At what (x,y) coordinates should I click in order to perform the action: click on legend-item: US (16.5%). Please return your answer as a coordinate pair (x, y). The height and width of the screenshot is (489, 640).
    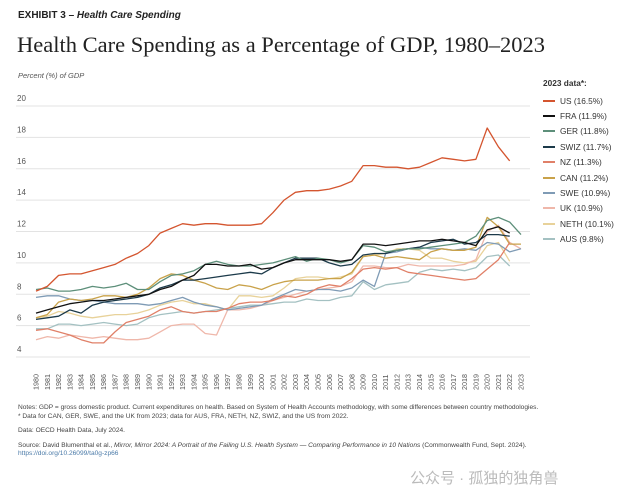
    Looking at the image, I should click on (578, 100).